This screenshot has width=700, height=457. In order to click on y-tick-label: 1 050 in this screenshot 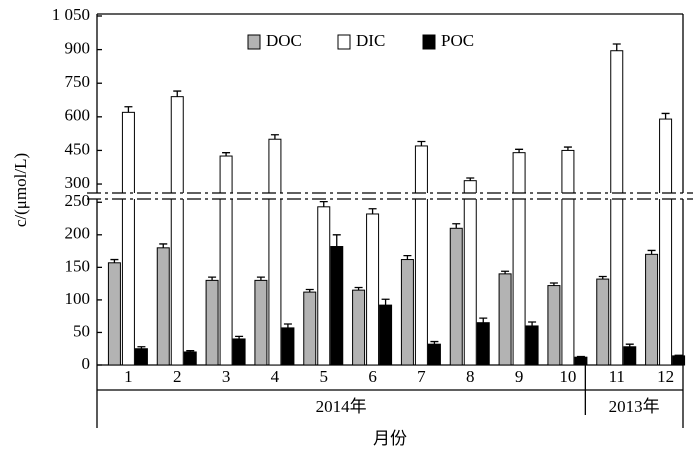, I will do `click(71, 14)`.